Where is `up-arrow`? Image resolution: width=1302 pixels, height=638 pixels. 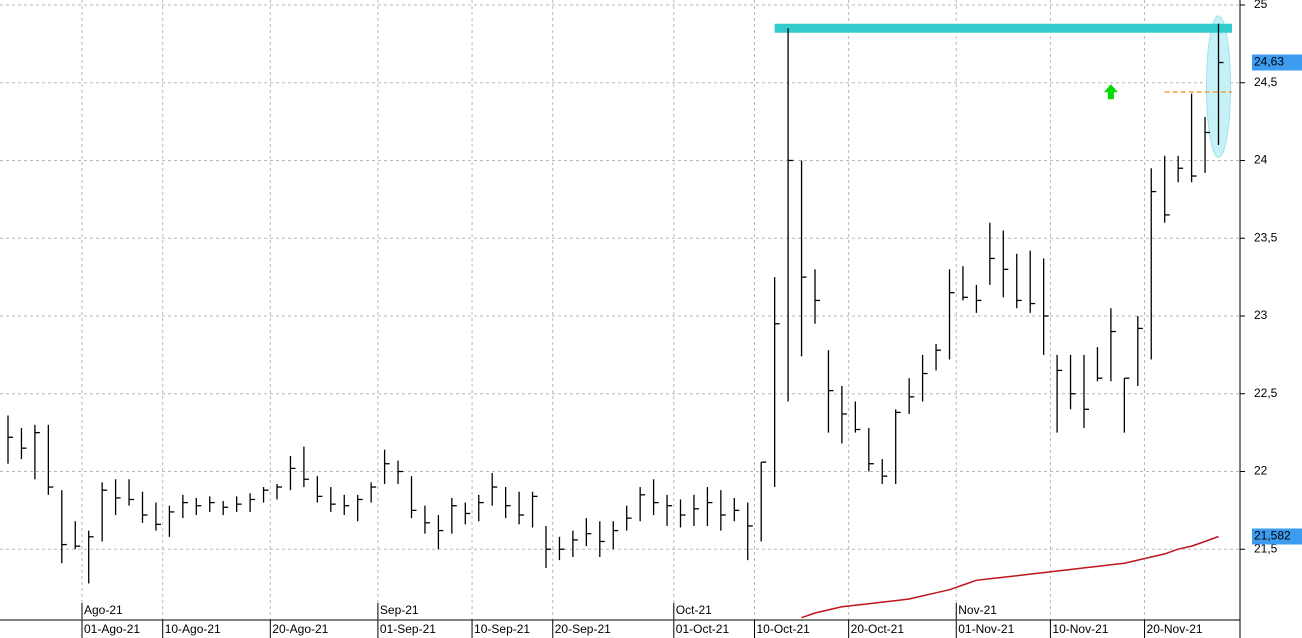 up-arrow is located at coordinates (1110, 92).